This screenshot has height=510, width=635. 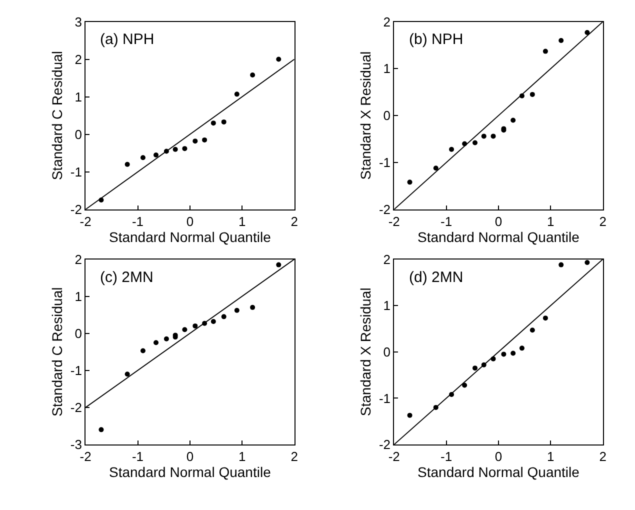 What do you see at coordinates (436, 39) in the screenshot?
I see `text: (b) NPH` at bounding box center [436, 39].